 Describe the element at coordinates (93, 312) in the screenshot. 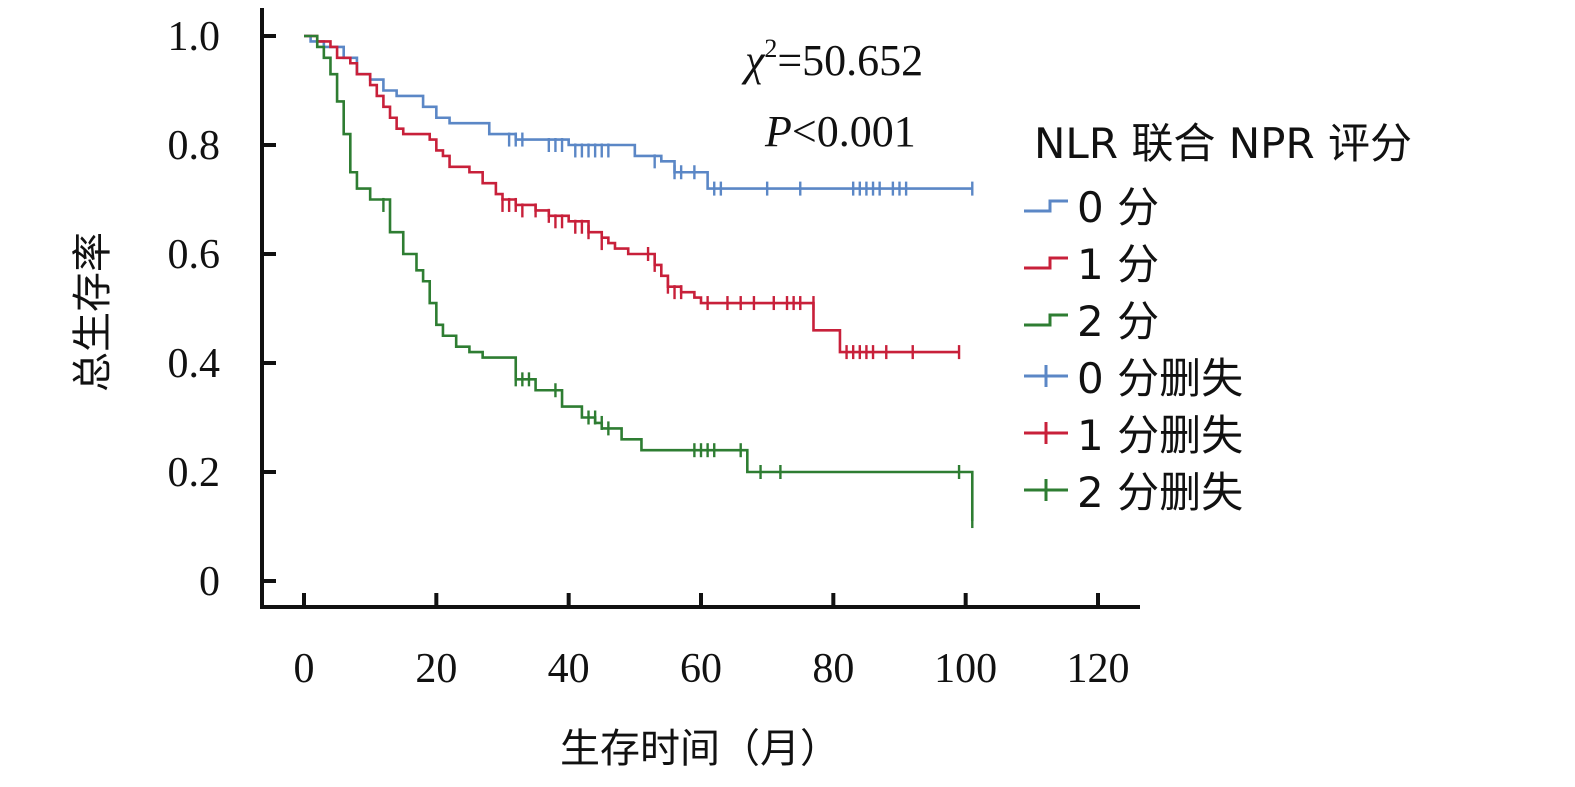

I see `y-axis-label: 总生存率` at that location.